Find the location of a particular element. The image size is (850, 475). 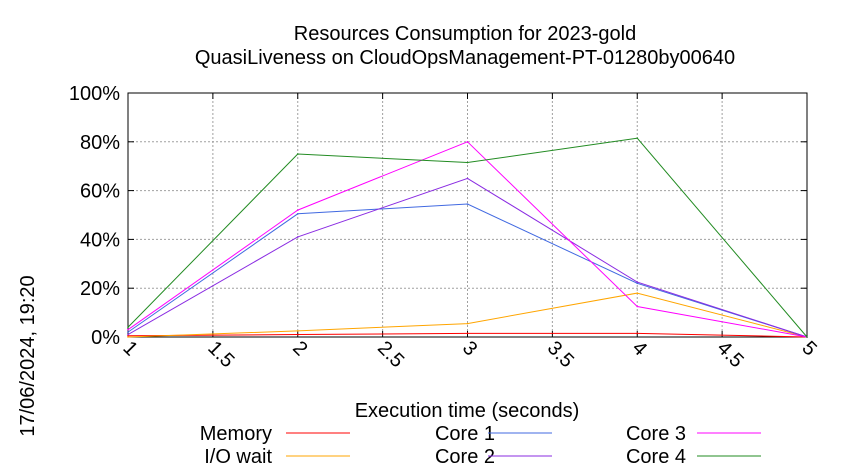

x-axis-label: Execution time (seconds) is located at coordinates (467, 411).